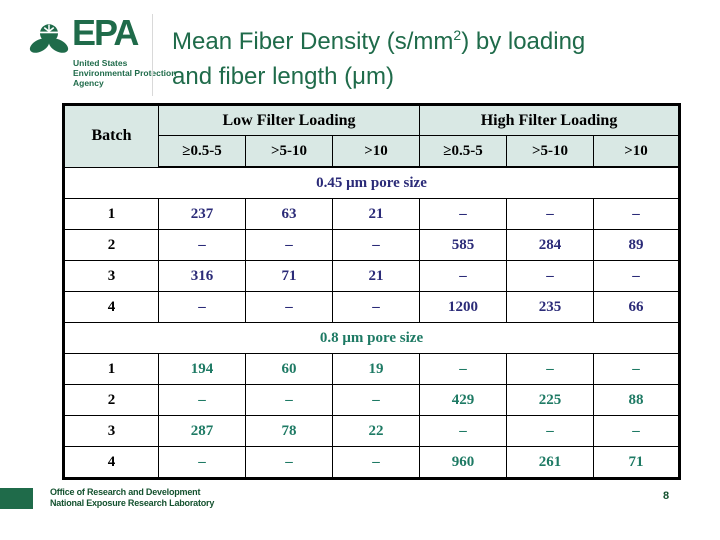  I want to click on footer-org-line2: National Exposure Research Laboratory, so click(132, 502).